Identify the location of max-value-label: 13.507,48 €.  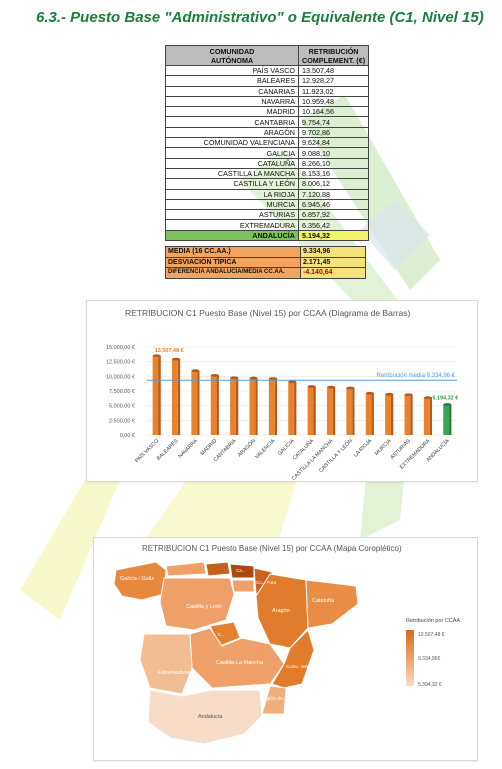
(169, 351).